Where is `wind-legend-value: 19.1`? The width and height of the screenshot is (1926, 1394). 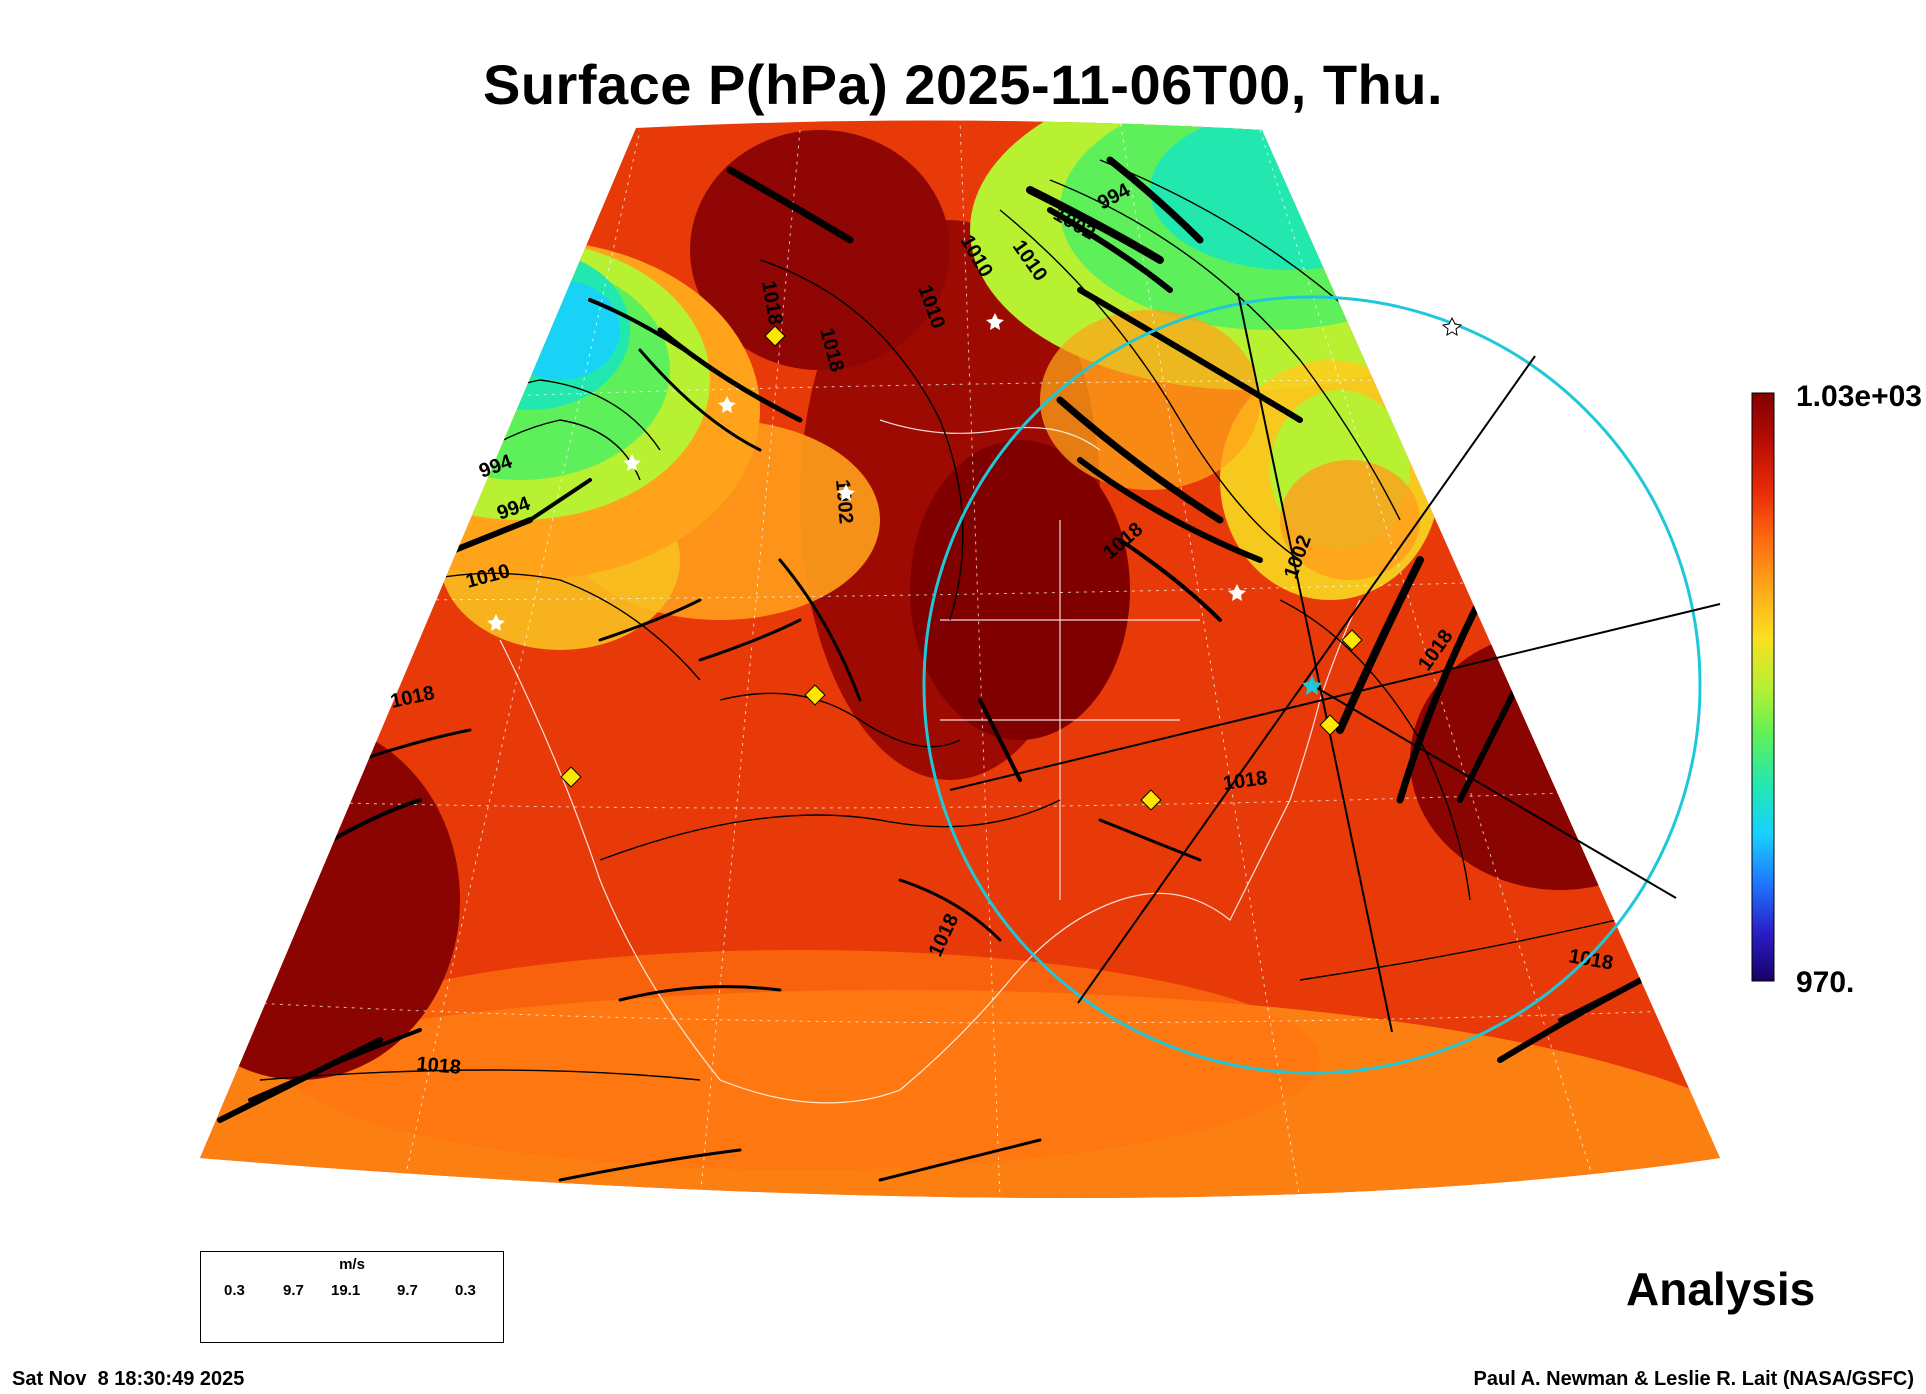 wind-legend-value: 19.1 is located at coordinates (346, 1290).